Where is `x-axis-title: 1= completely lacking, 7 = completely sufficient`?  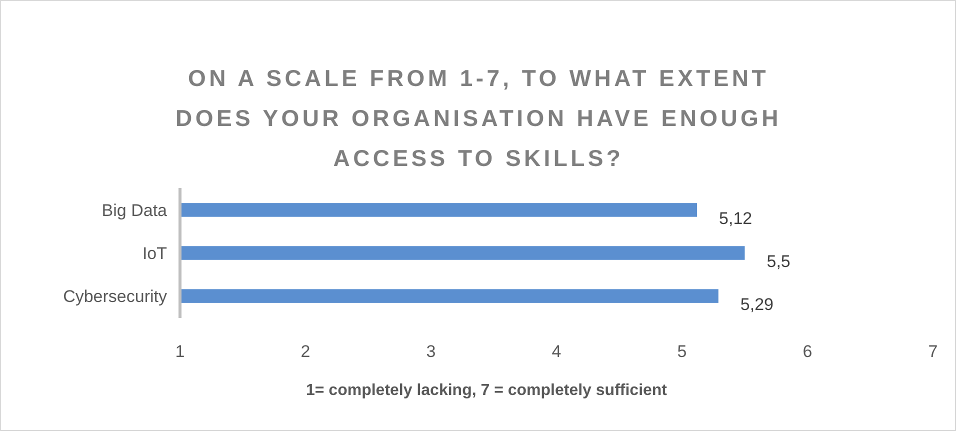 x-axis-title: 1= completely lacking, 7 = completely sufficient is located at coordinates (487, 390).